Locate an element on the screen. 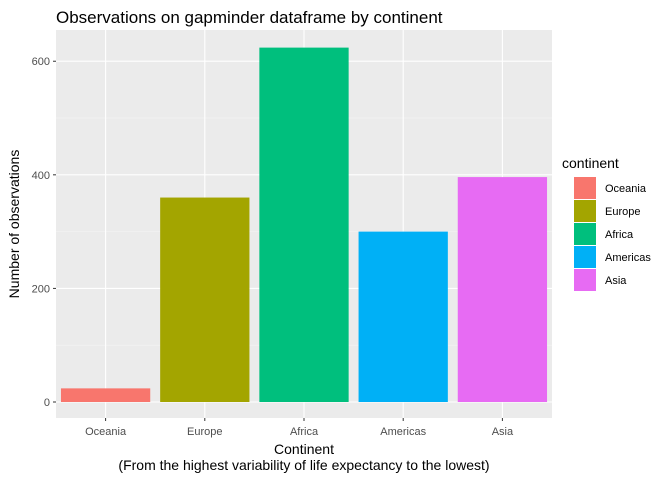 This screenshot has width=672, height=480. legend-key-americas is located at coordinates (585, 257).